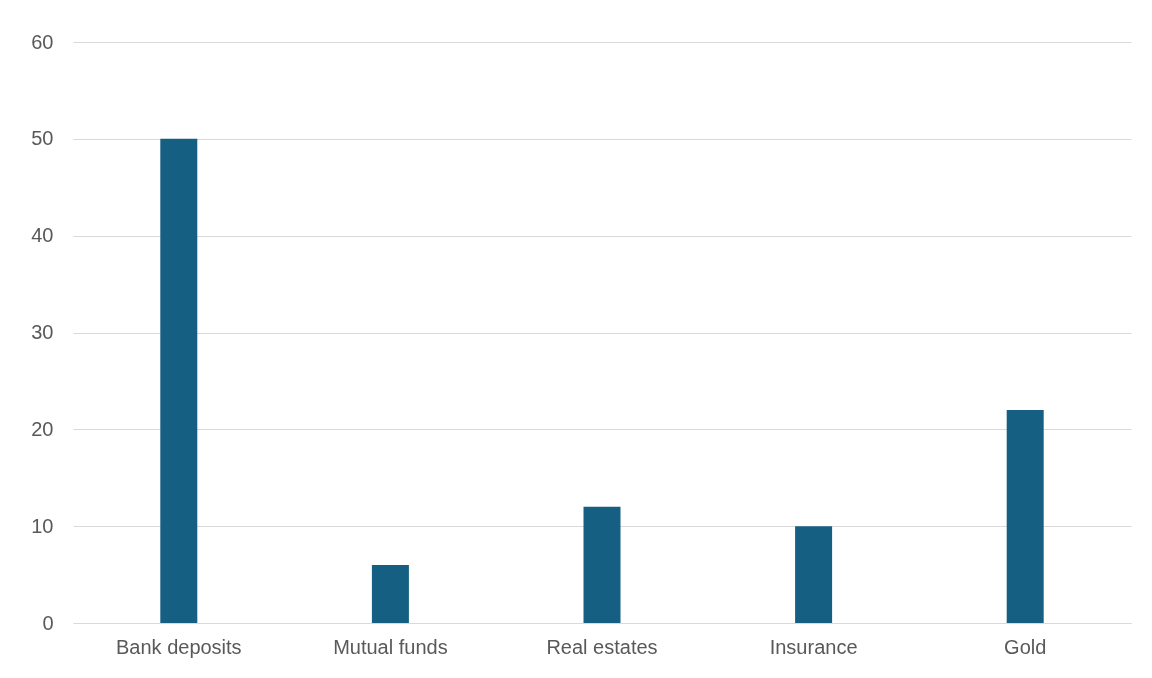 This screenshot has width=1152, height=678. I want to click on x-tick-label: Mutual funds, so click(390, 646).